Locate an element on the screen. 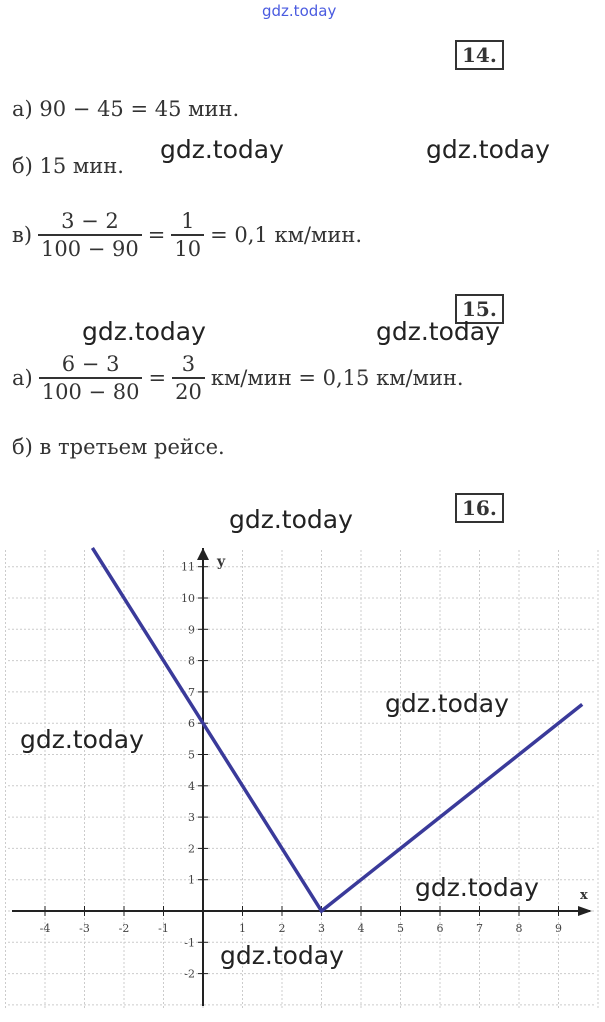 The height and width of the screenshot is (1022, 605). y-tick-label: 3 is located at coordinates (191, 817).